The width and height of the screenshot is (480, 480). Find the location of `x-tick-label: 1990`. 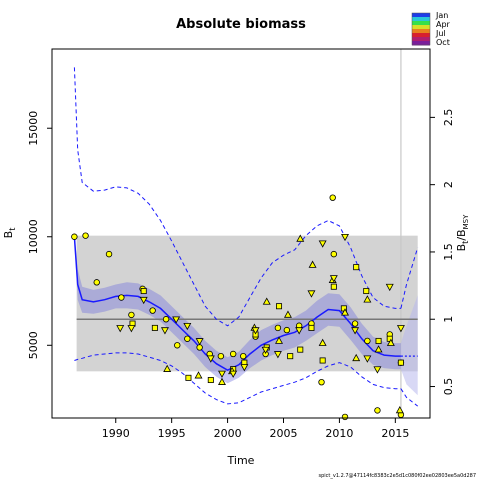

x-tick-label: 1990 is located at coordinates (116, 433).